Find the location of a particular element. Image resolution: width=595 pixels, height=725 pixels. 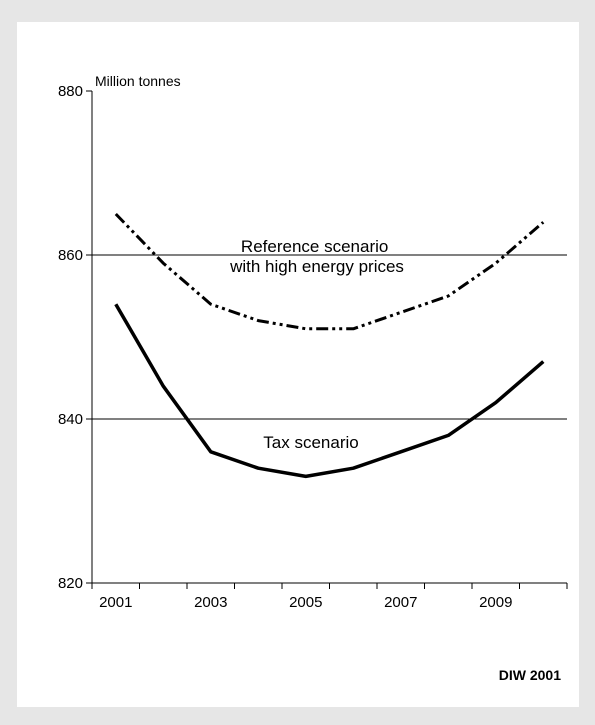

y-axis-unit-label: Million tonnes is located at coordinates (138, 81).